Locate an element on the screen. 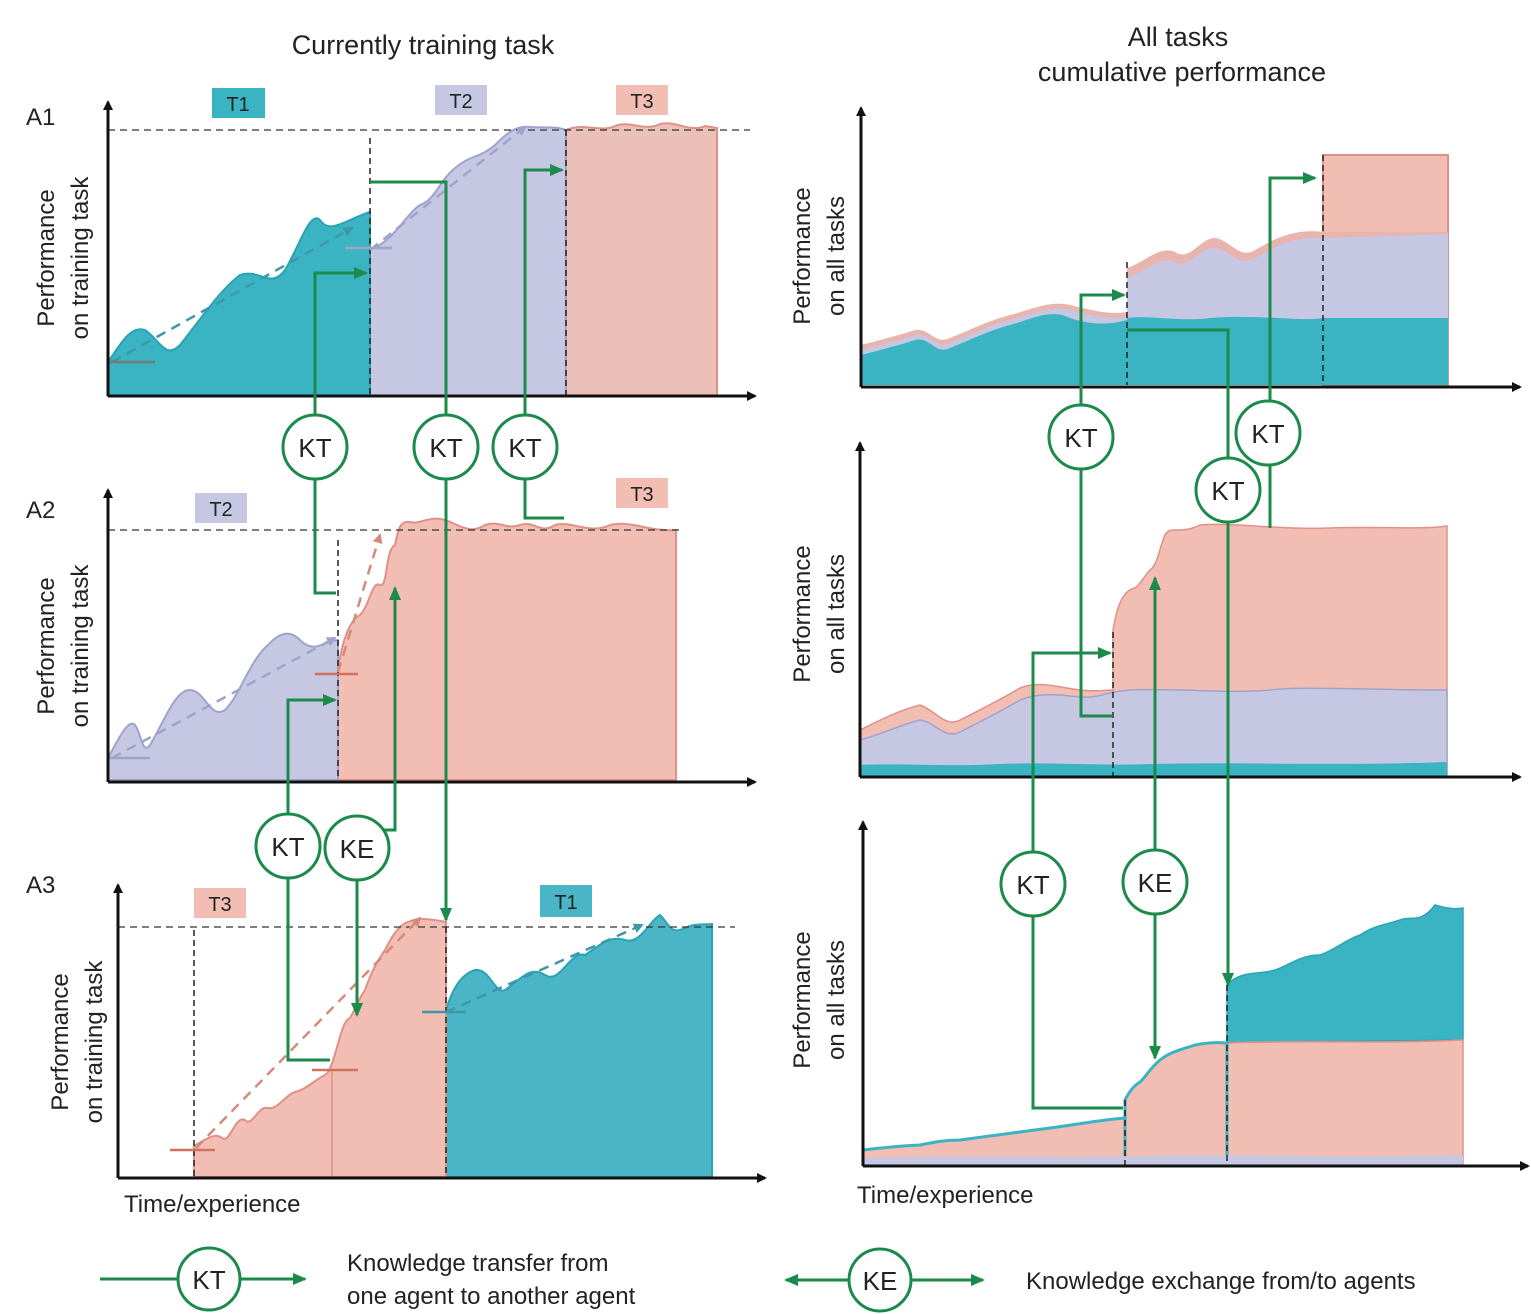 This screenshot has height=1314, width=1531. r1-ylabel: Performance on all tasks is located at coordinates (819, 255).